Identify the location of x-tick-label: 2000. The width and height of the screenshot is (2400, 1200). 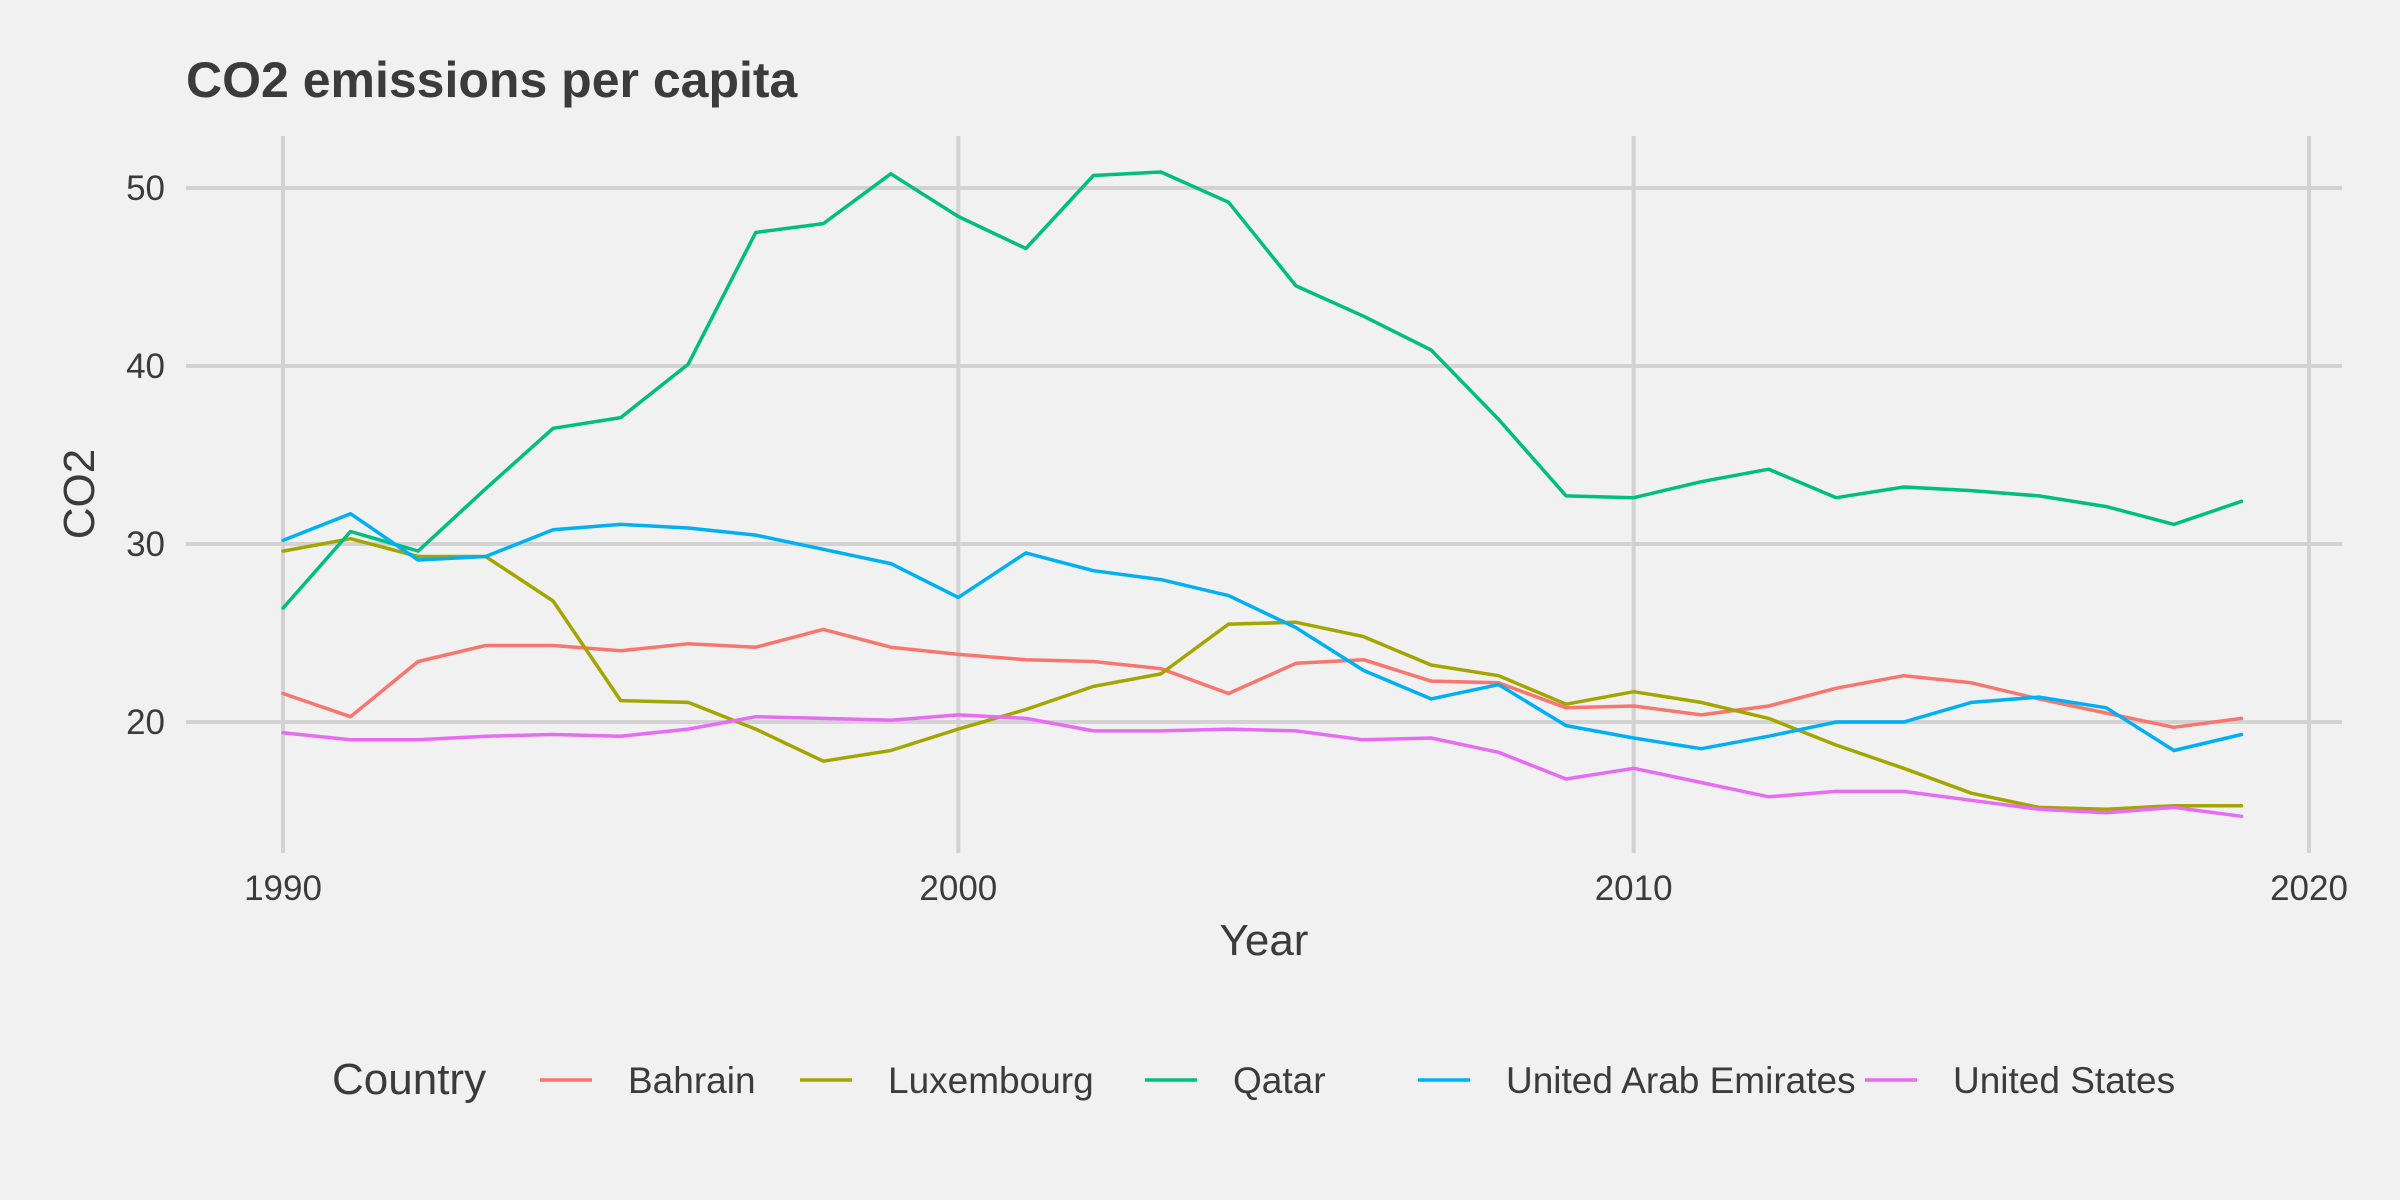
(958, 888).